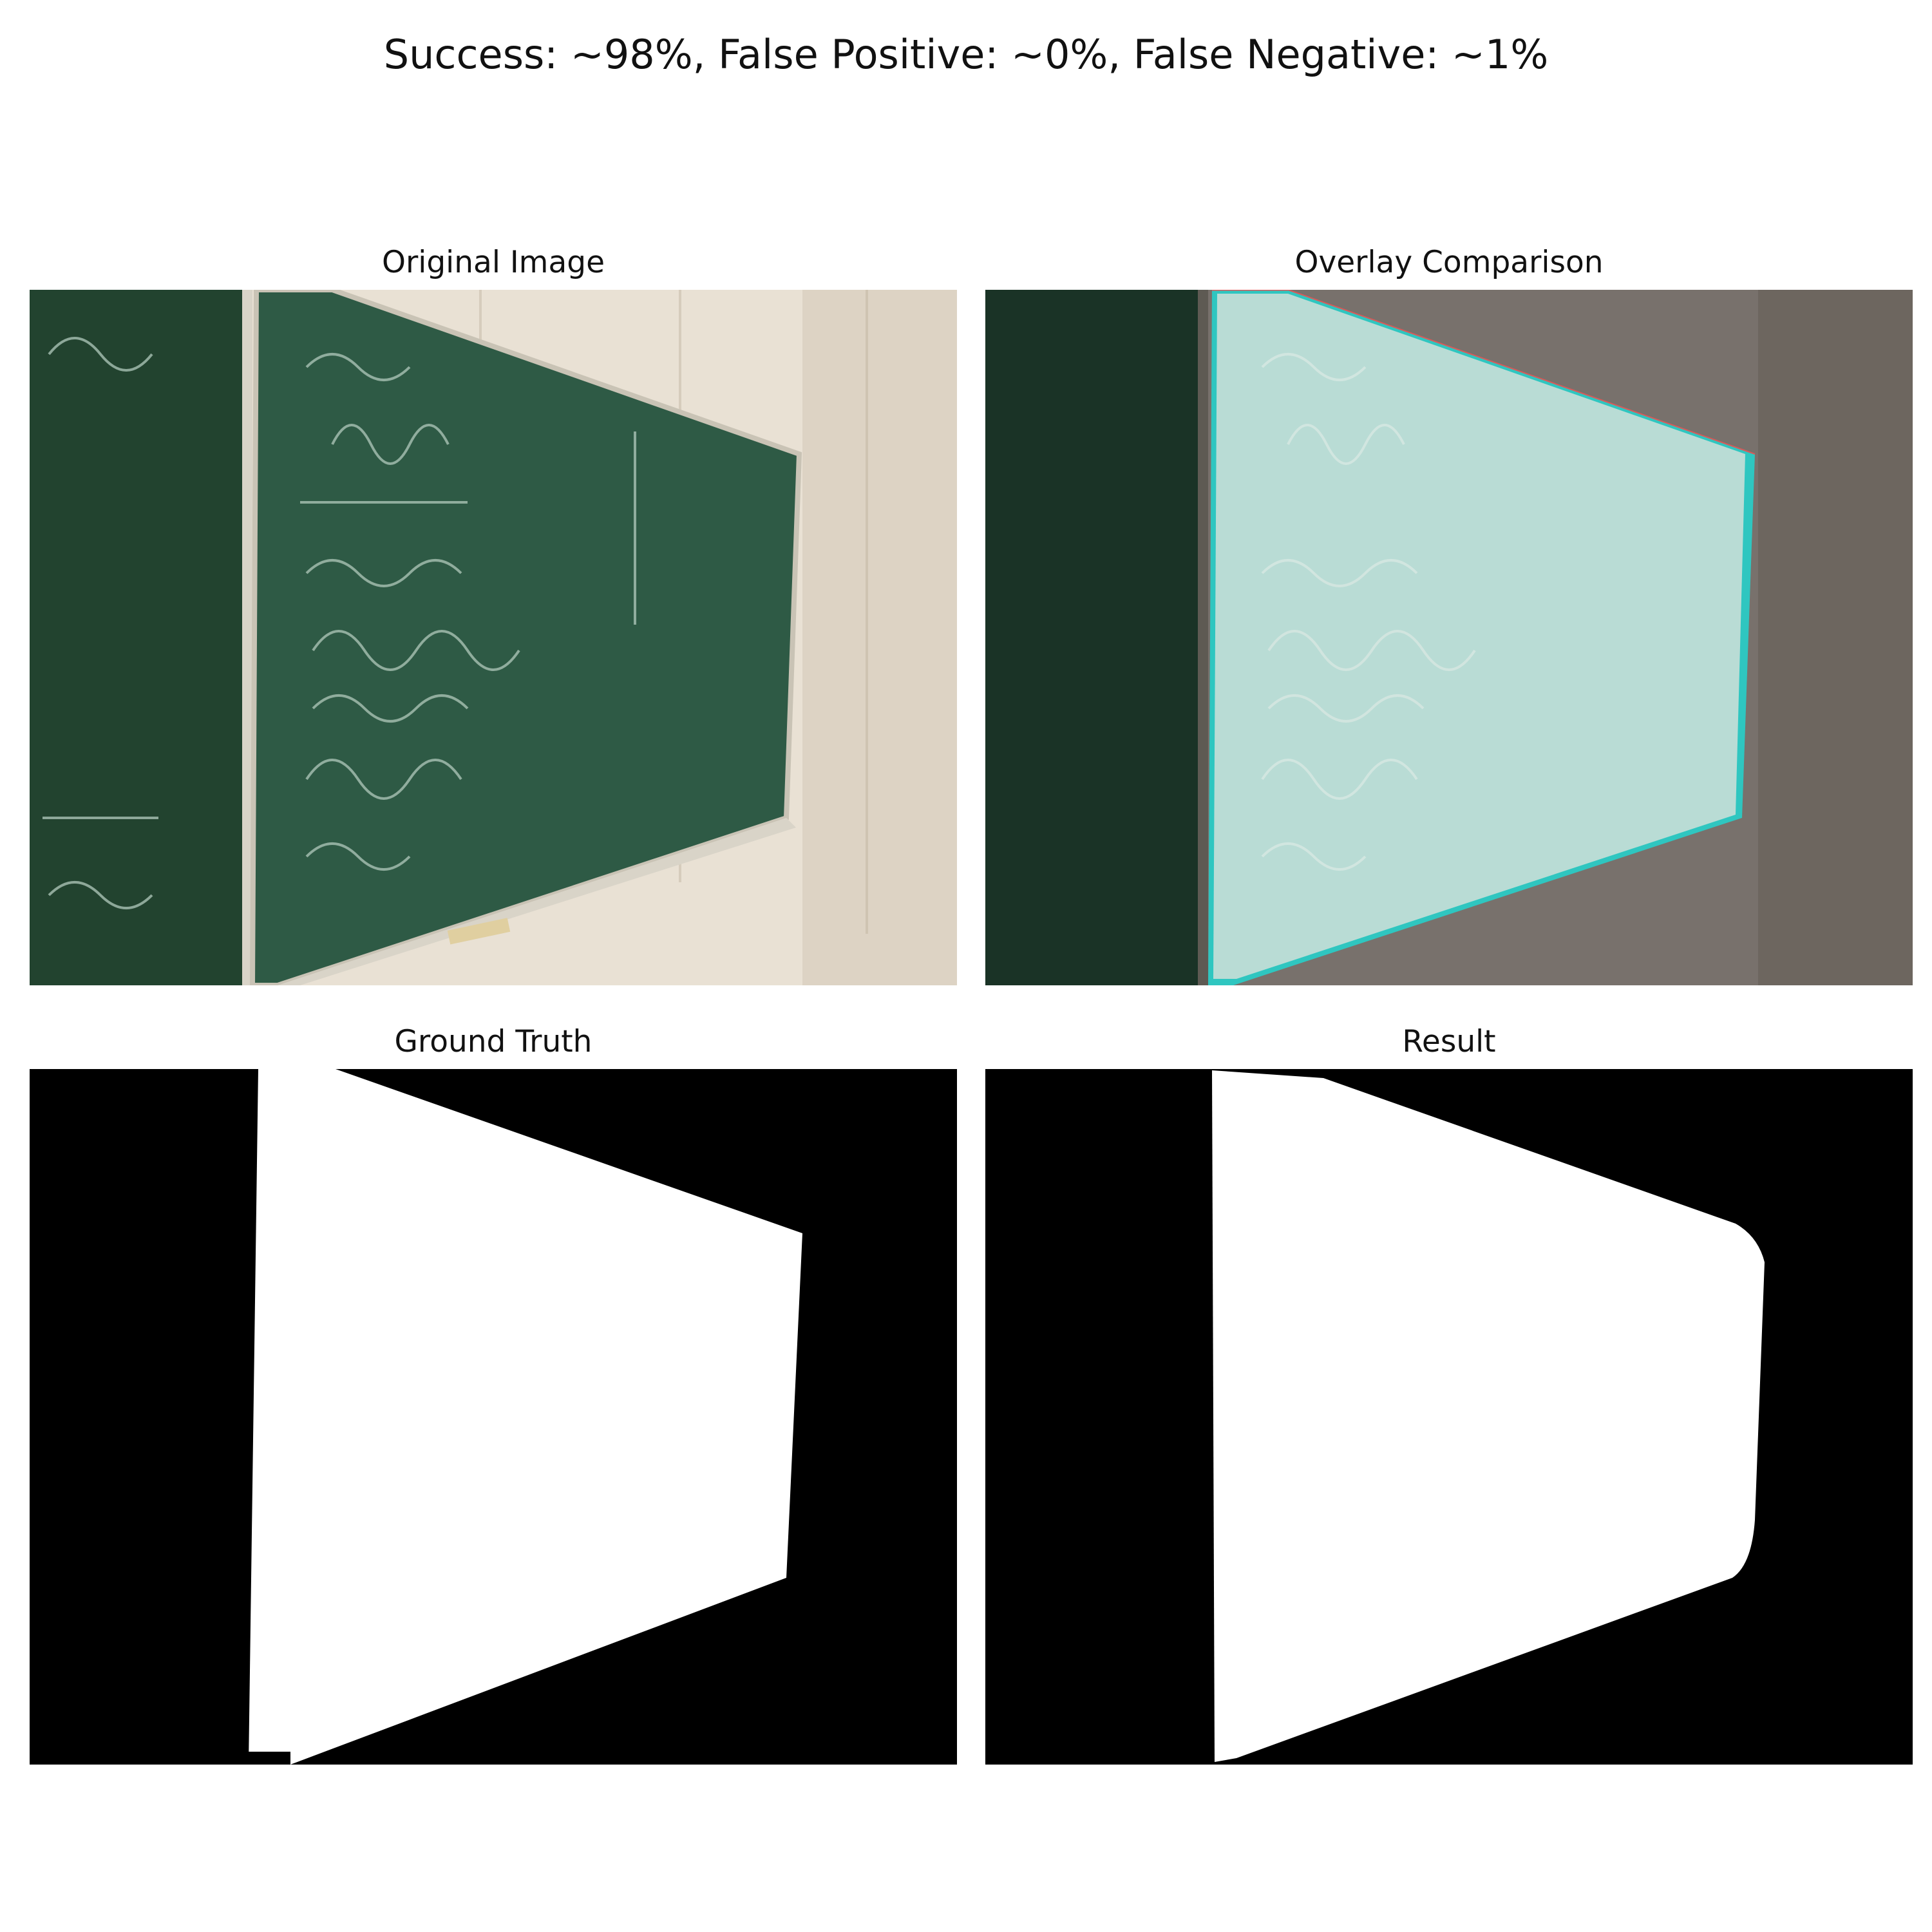 The image size is (1932, 1932). I want to click on panel-title-result: Result, so click(1449, 1041).